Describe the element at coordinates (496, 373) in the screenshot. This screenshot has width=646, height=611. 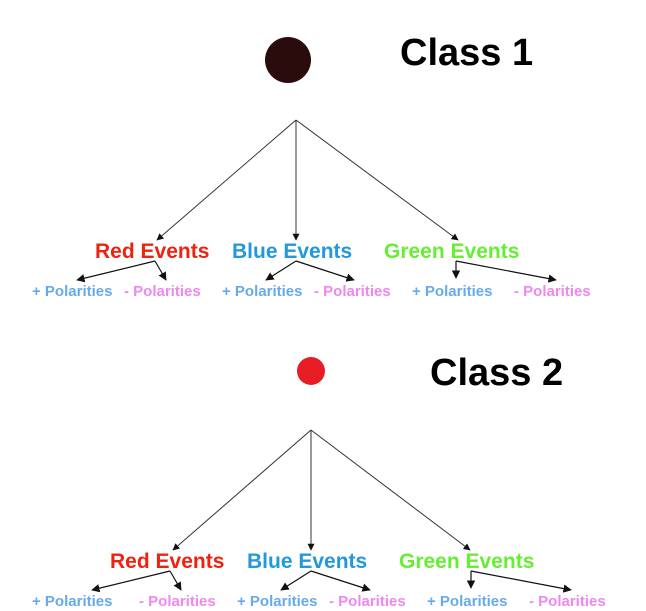
I see `class-2-title: Class 2` at that location.